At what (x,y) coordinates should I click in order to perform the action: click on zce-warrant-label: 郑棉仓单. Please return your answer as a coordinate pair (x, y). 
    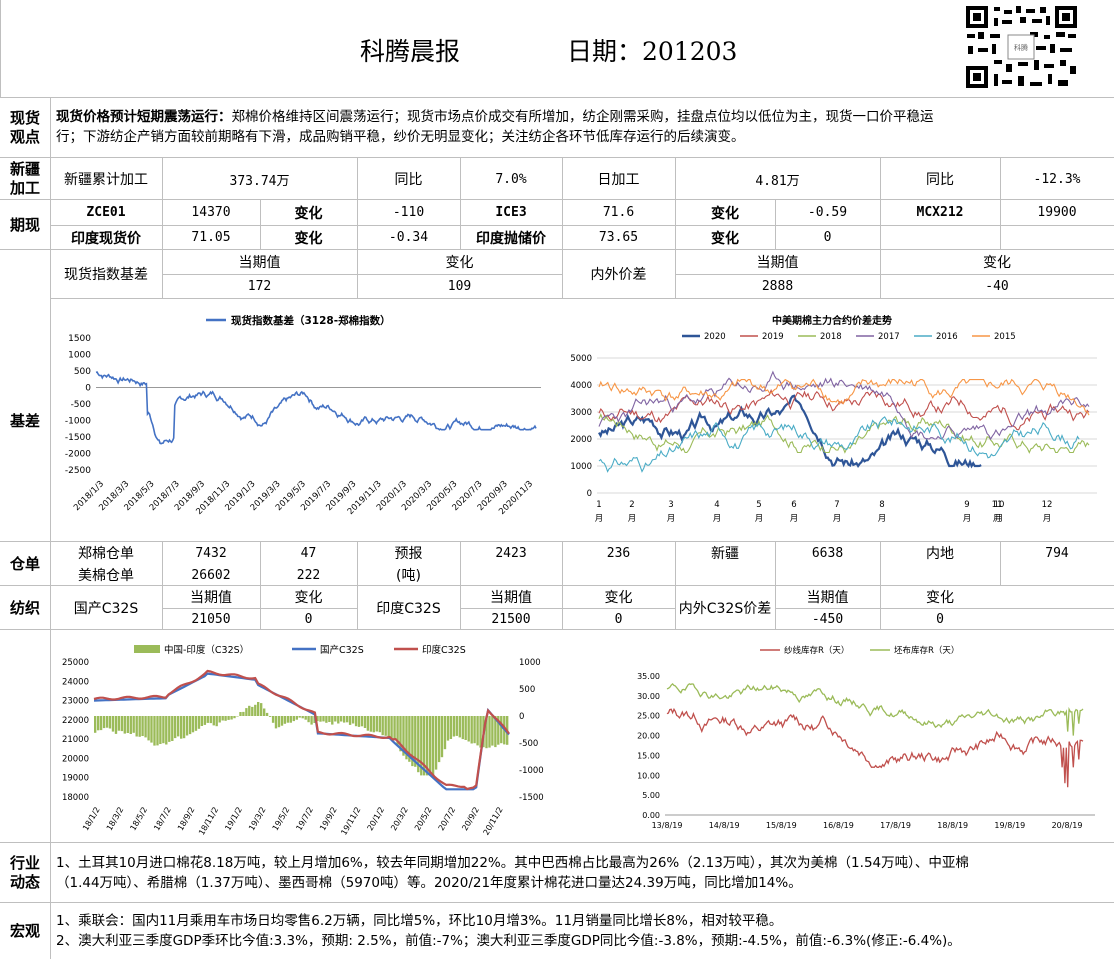
    Looking at the image, I should click on (106, 554).